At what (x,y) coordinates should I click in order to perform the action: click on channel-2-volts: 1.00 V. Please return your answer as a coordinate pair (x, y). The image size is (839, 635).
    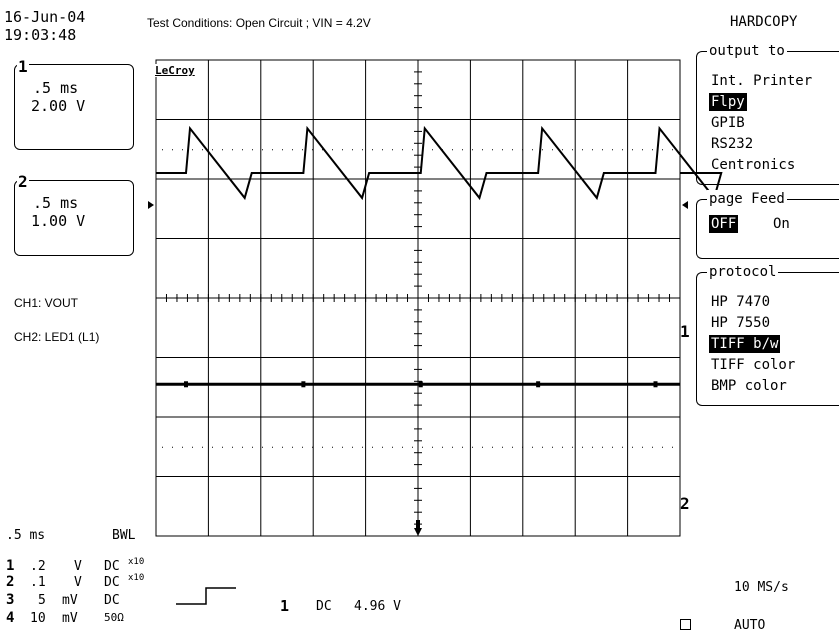
    Looking at the image, I should click on (58, 221).